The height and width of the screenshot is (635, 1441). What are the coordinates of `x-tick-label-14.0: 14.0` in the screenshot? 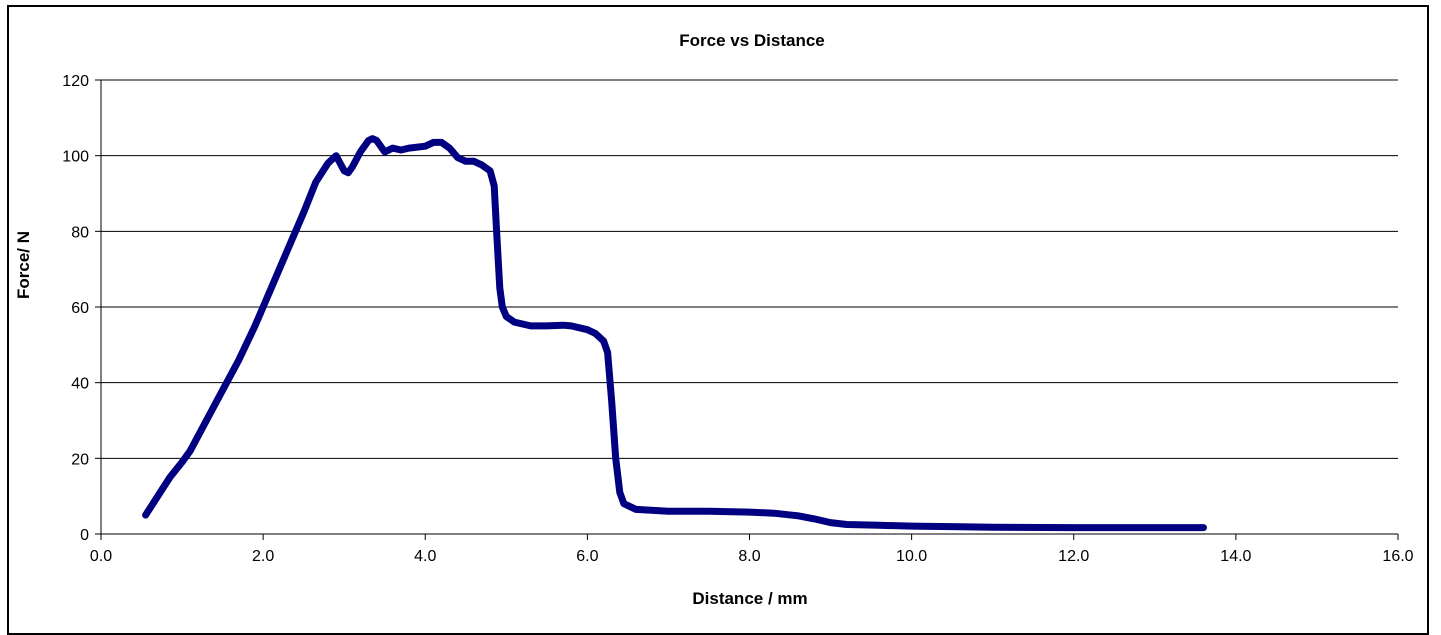 It's located at (1235, 556).